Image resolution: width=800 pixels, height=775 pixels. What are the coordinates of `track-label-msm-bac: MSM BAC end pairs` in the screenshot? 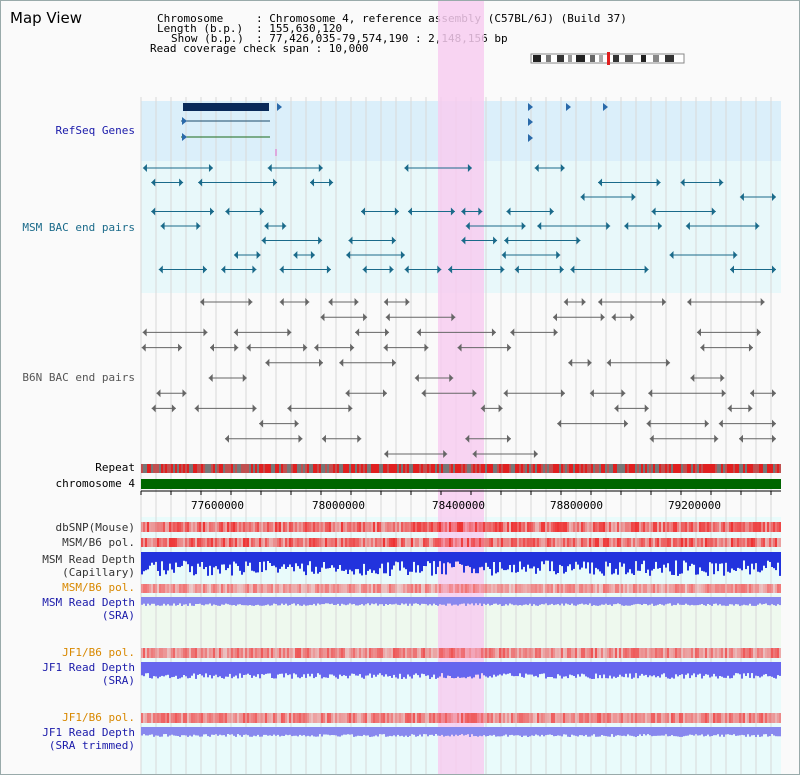 It's located at (78, 227).